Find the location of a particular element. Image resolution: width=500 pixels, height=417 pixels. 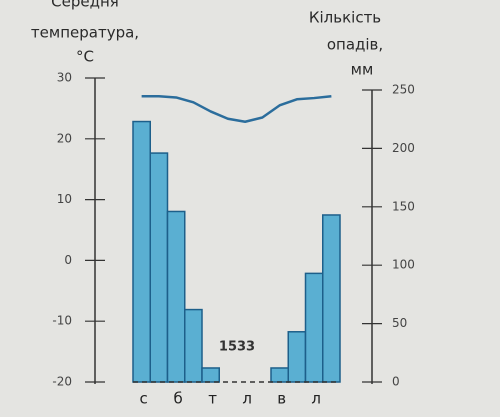

y-axis-title: температура, is located at coordinates (85, 33).